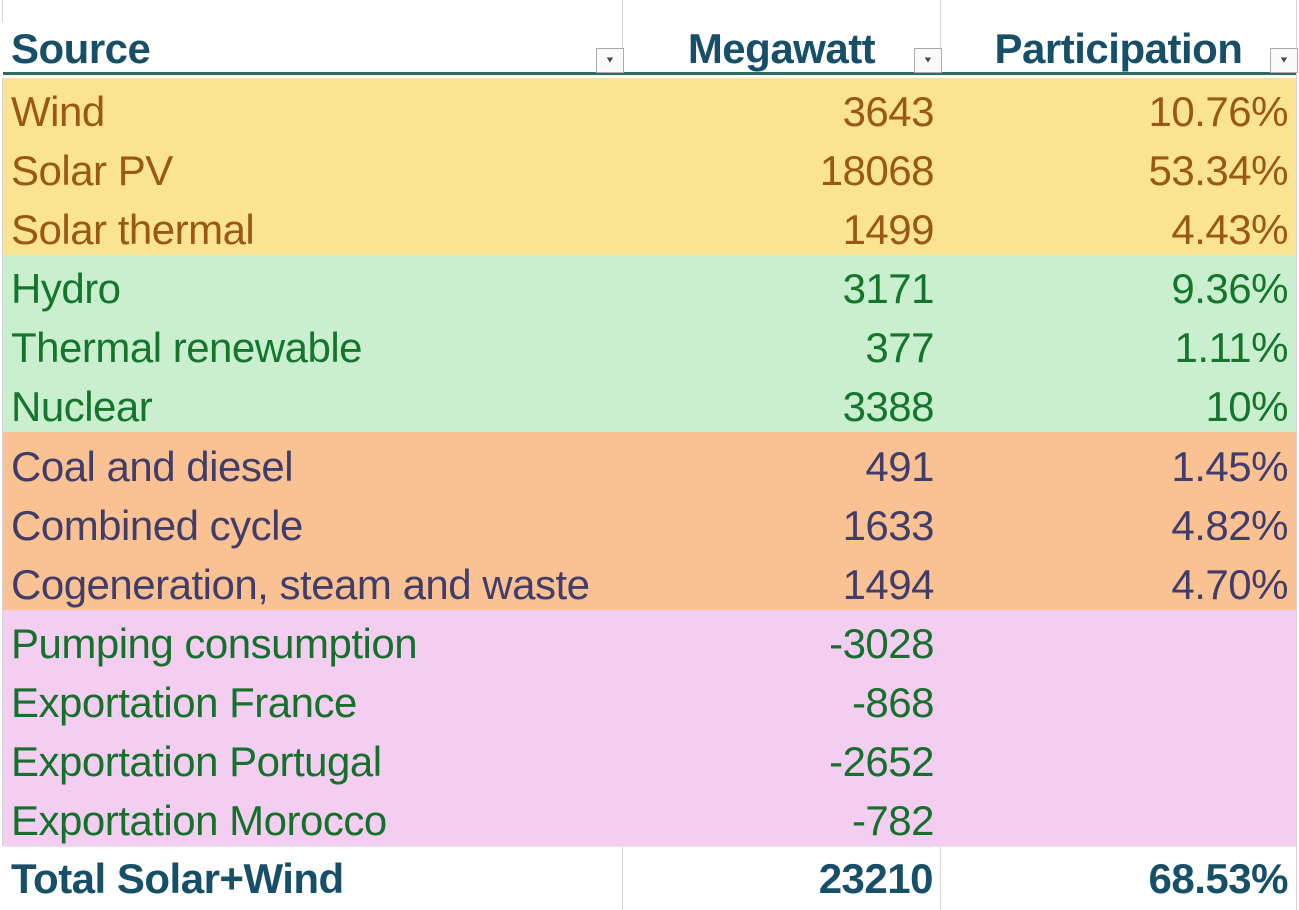  What do you see at coordinates (1229, 466) in the screenshot?
I see `cell-participation: 1.45%` at bounding box center [1229, 466].